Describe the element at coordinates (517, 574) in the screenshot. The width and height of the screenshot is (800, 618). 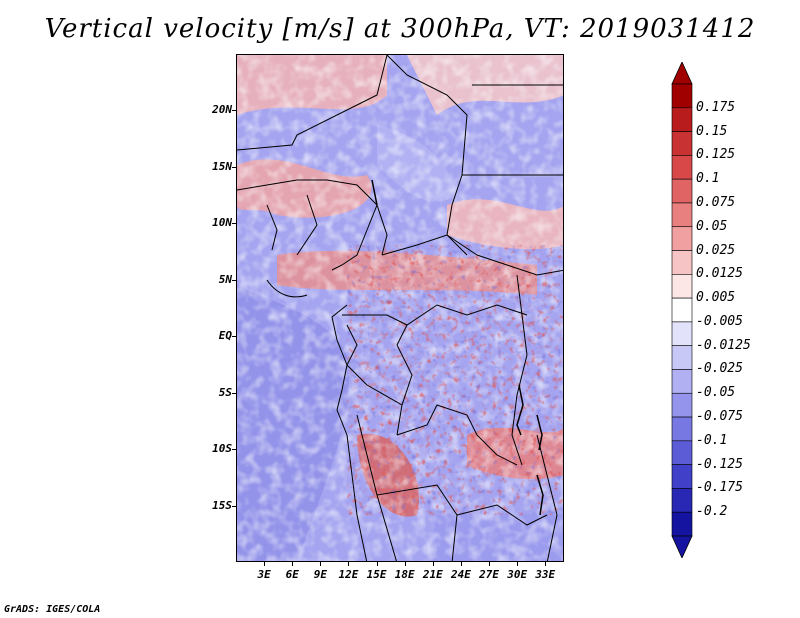
I see `lon-tick-label: 30E` at that location.